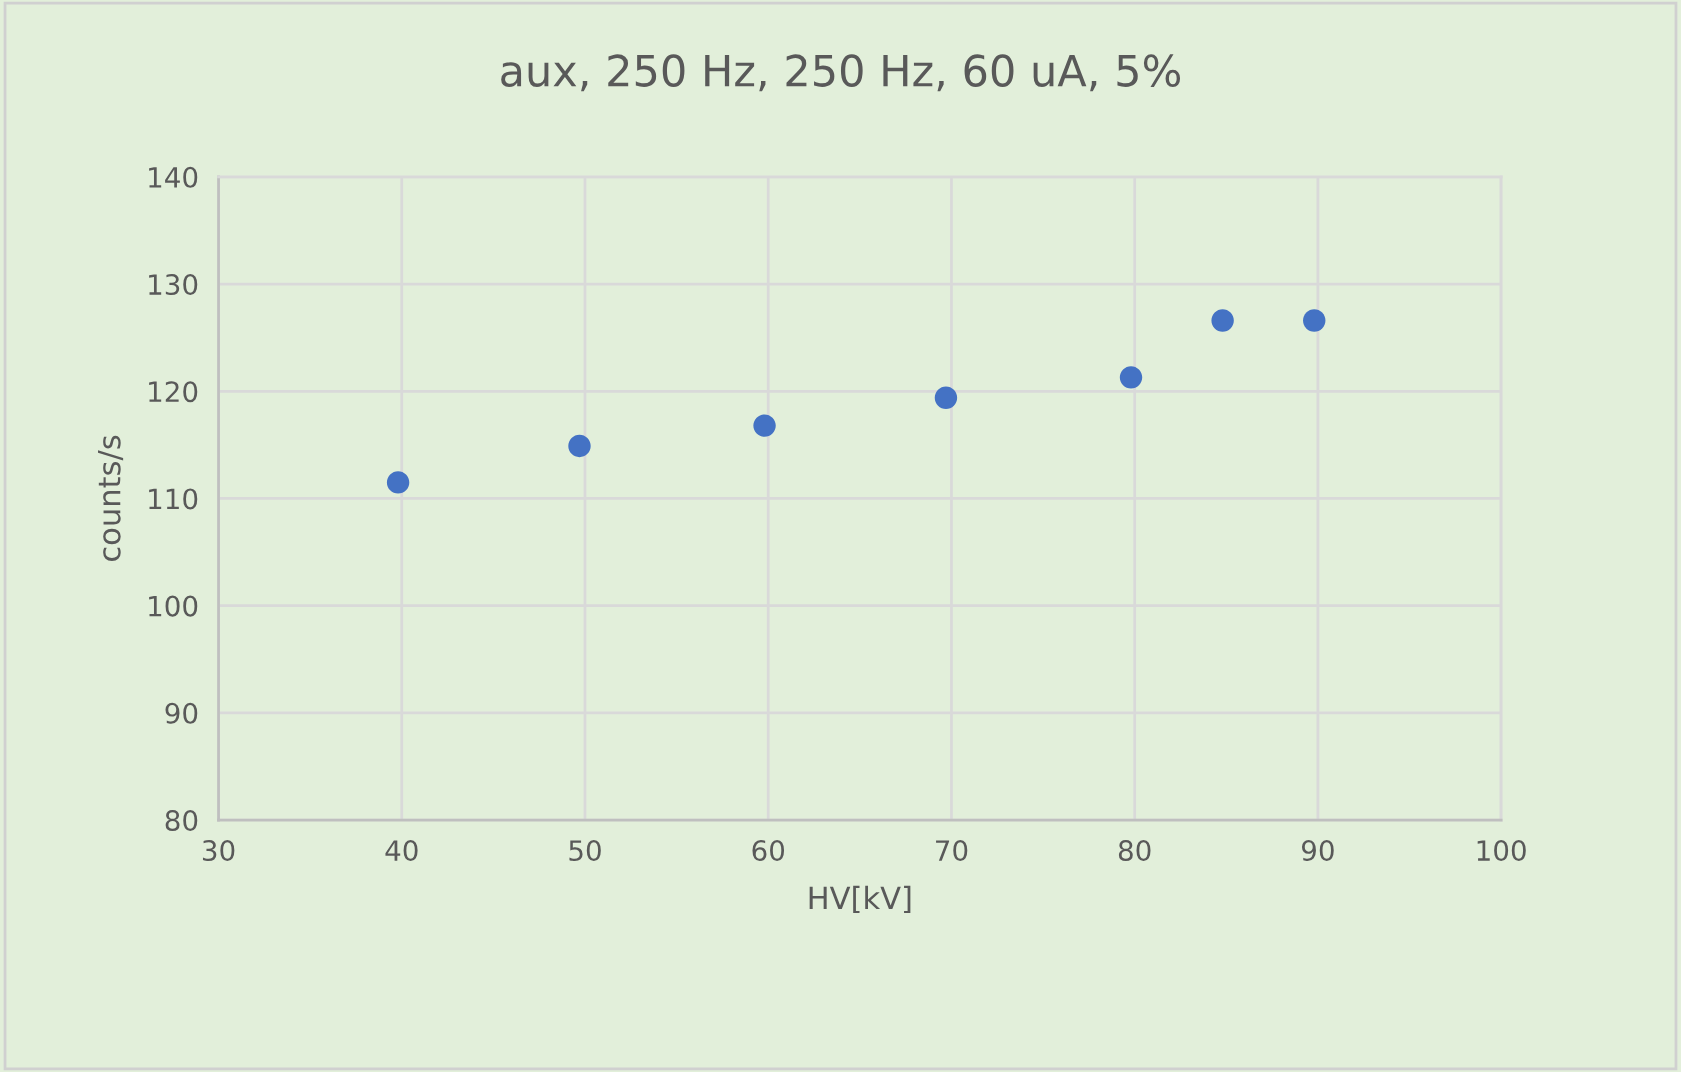 This screenshot has height=1072, width=1681. I want to click on x-tick-label: 70, so click(952, 851).